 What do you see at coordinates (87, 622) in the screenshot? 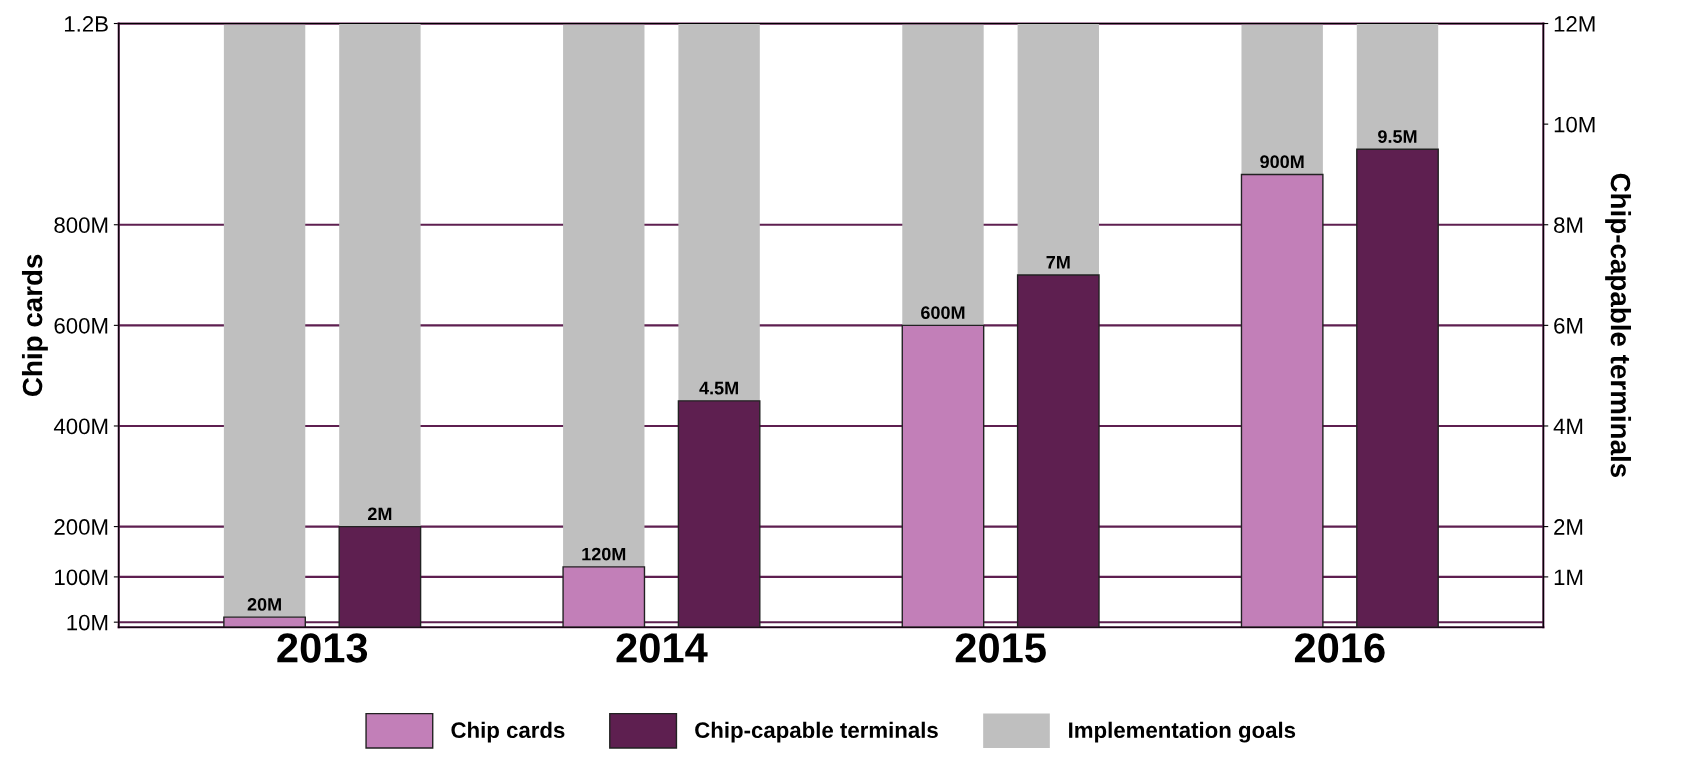
I see `y-tick-label: 10M` at bounding box center [87, 622].